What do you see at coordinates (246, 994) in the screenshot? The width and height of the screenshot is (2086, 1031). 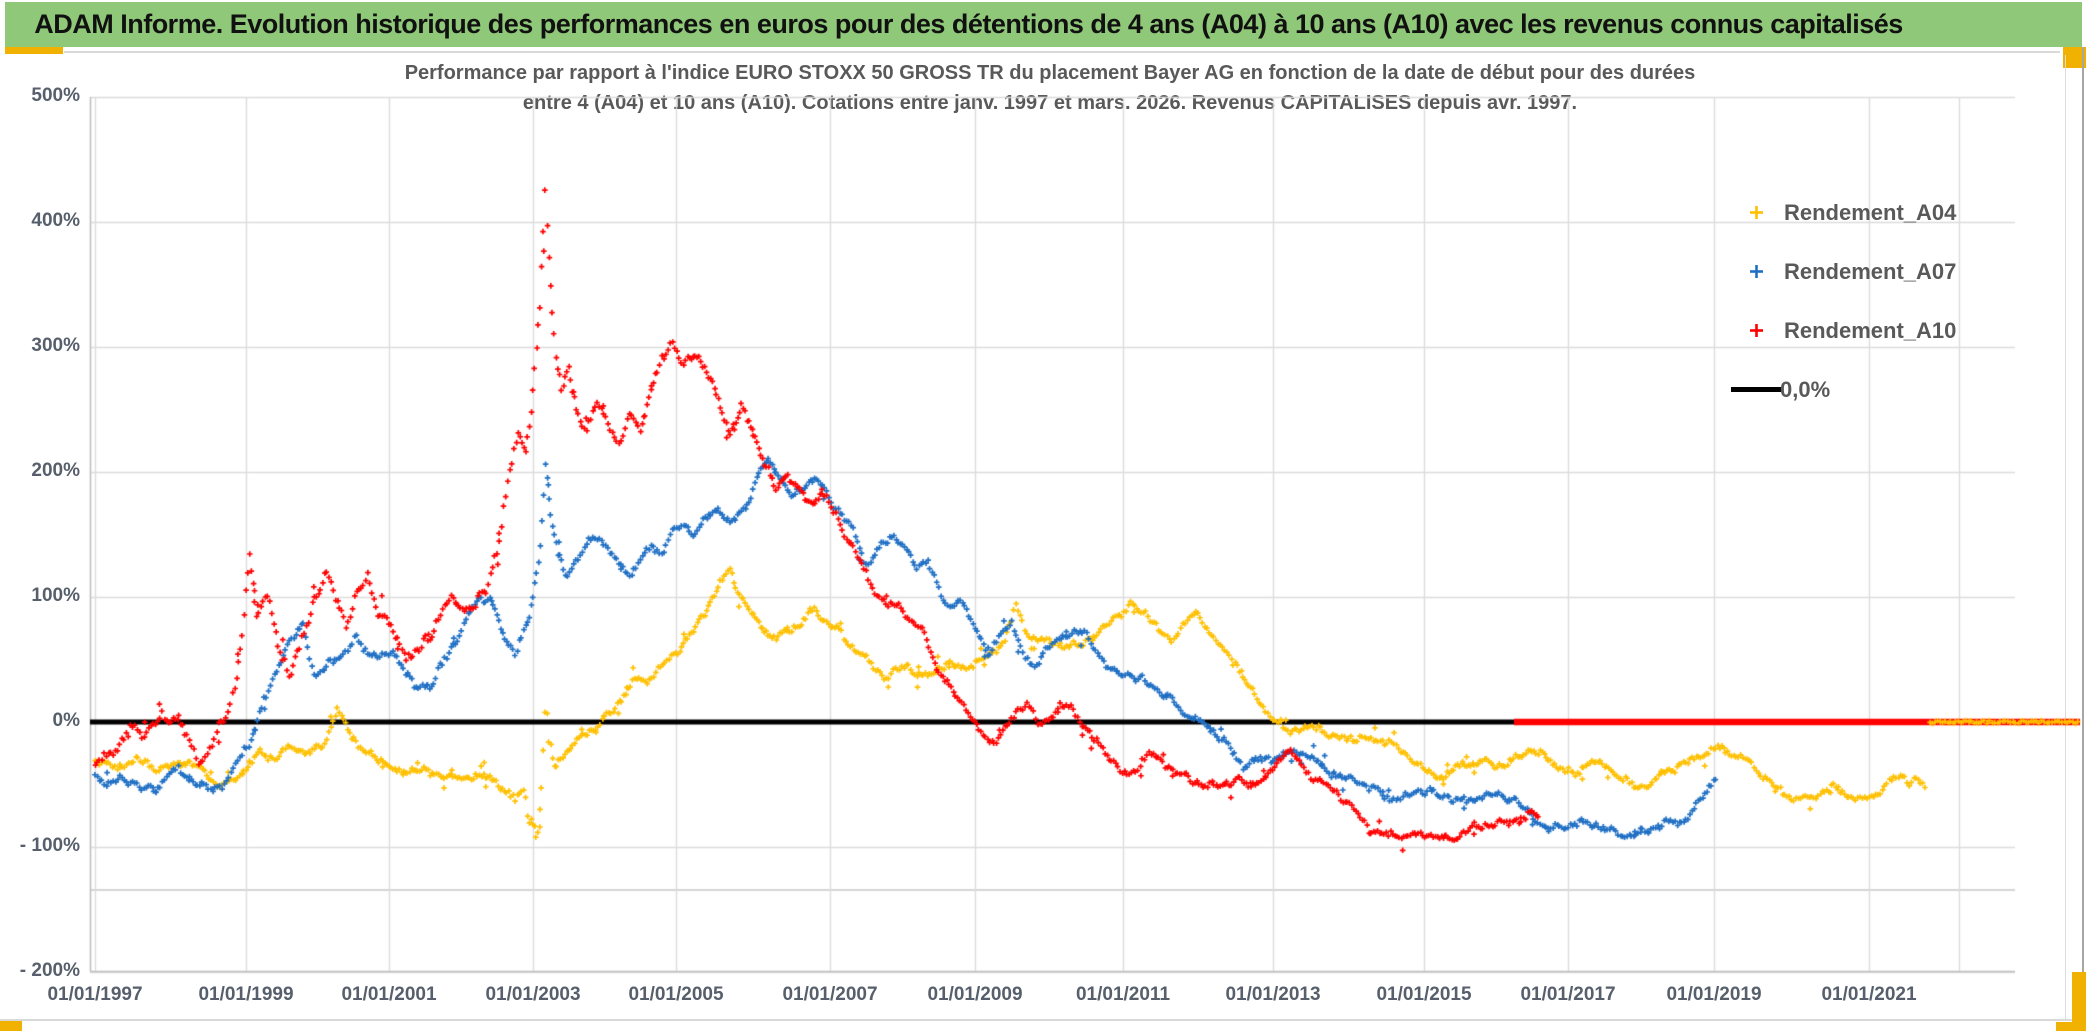 I see `x-tick-label: 01/01/1999` at bounding box center [246, 994].